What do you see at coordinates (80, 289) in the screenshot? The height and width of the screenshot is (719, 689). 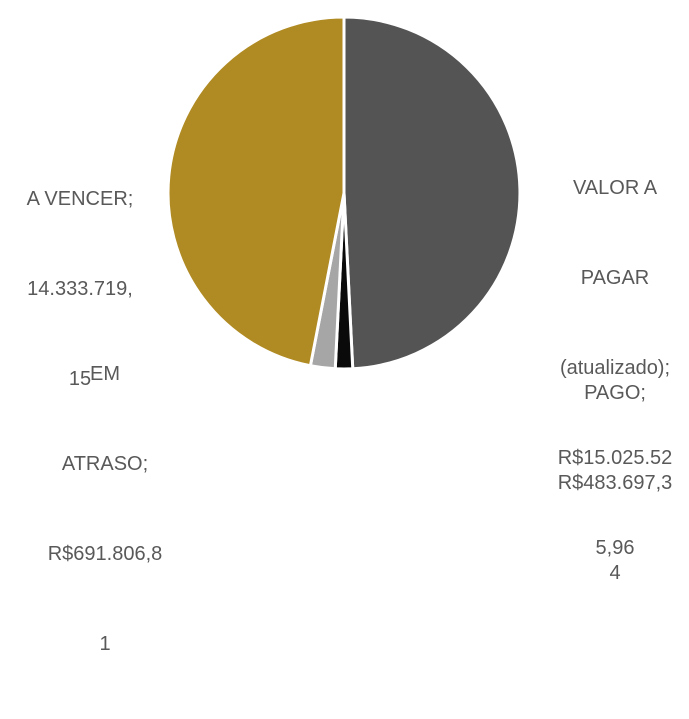 I see `label-a-vencer: A VENCER; 14.333.719, 15` at bounding box center [80, 289].